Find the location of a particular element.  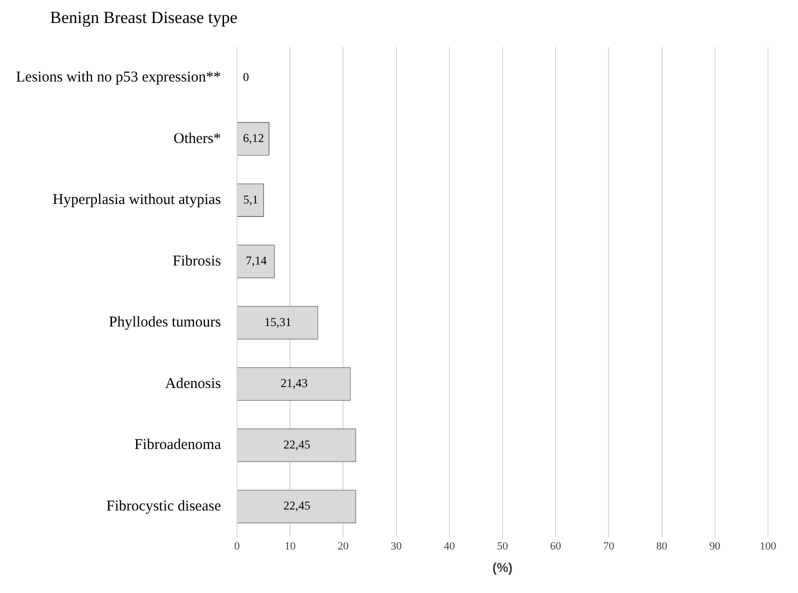

data-label: 21,43 is located at coordinates (294, 383).